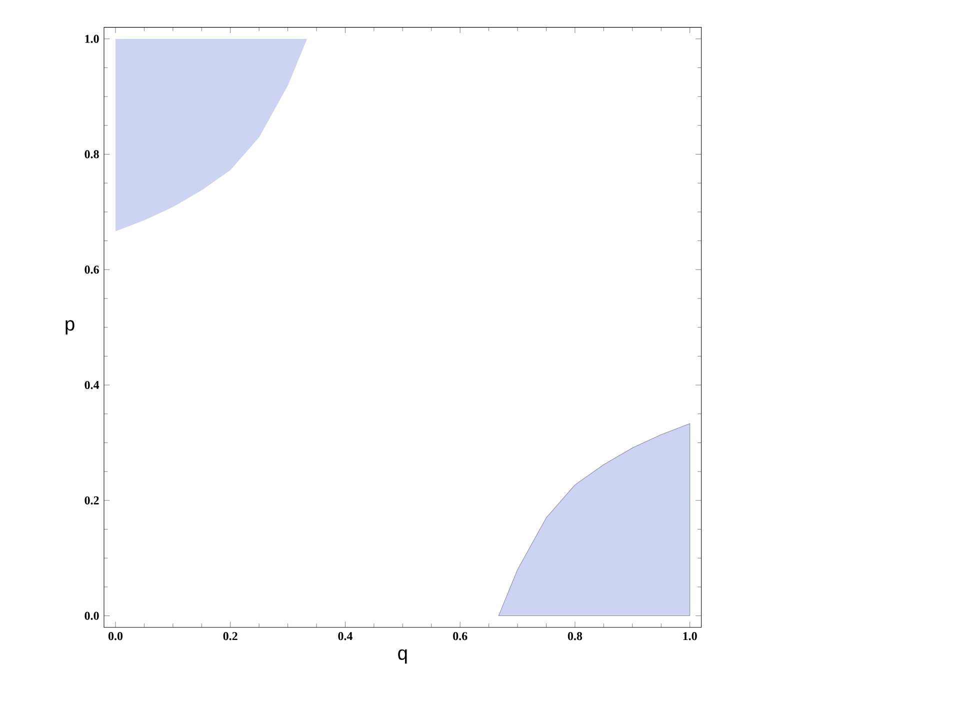  What do you see at coordinates (91, 270) in the screenshot?
I see `y-tick-label: 0.6` at bounding box center [91, 270].